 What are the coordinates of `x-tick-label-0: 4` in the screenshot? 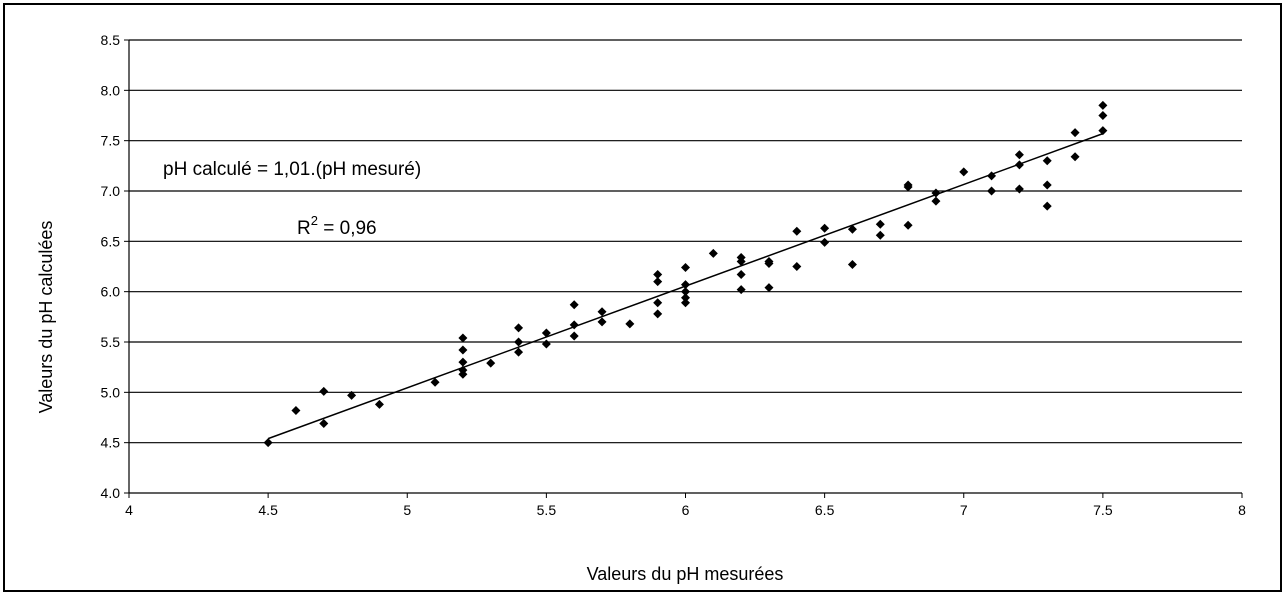 It's located at (129, 510).